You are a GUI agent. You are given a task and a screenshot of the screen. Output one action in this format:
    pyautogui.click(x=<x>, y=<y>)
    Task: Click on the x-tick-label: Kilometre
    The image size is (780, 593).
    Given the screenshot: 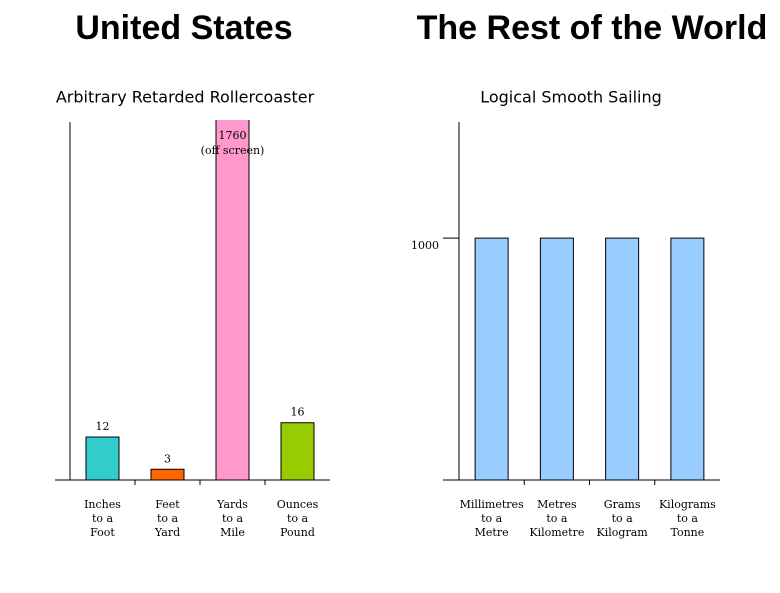 What is the action you would take?
    pyautogui.click(x=556, y=532)
    